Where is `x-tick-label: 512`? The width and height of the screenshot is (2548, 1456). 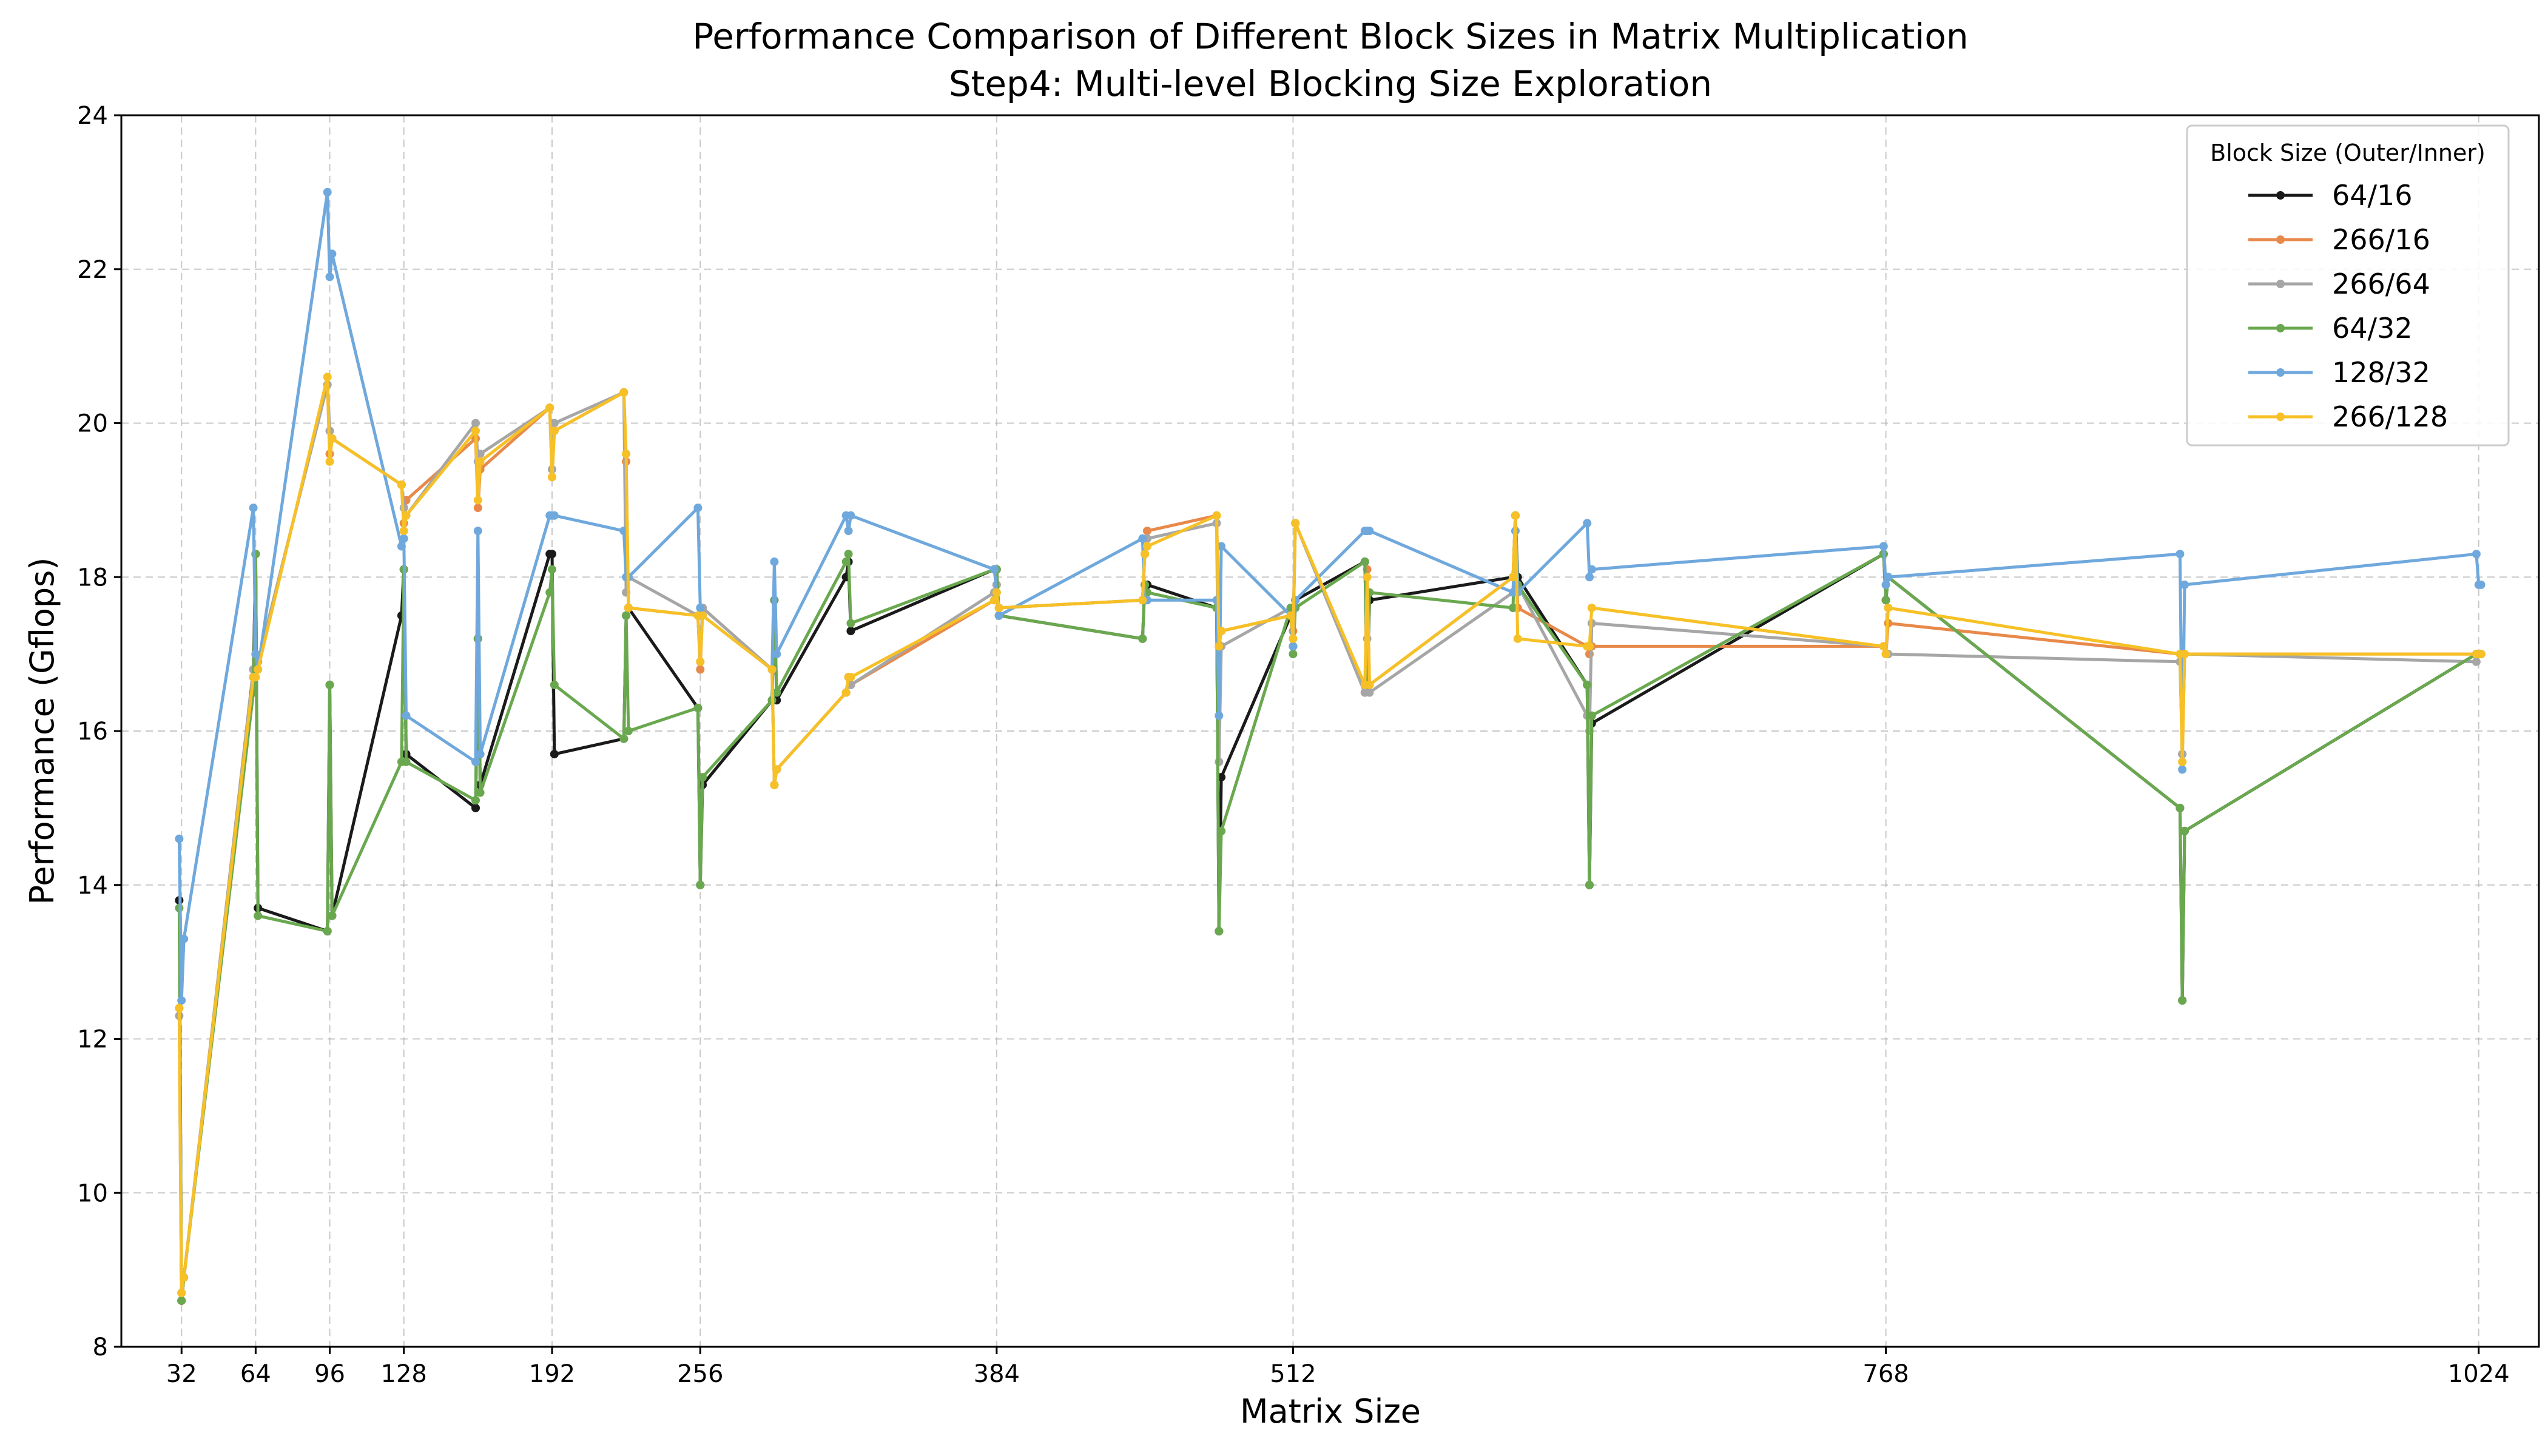 x-tick-label: 512 is located at coordinates (1293, 1374).